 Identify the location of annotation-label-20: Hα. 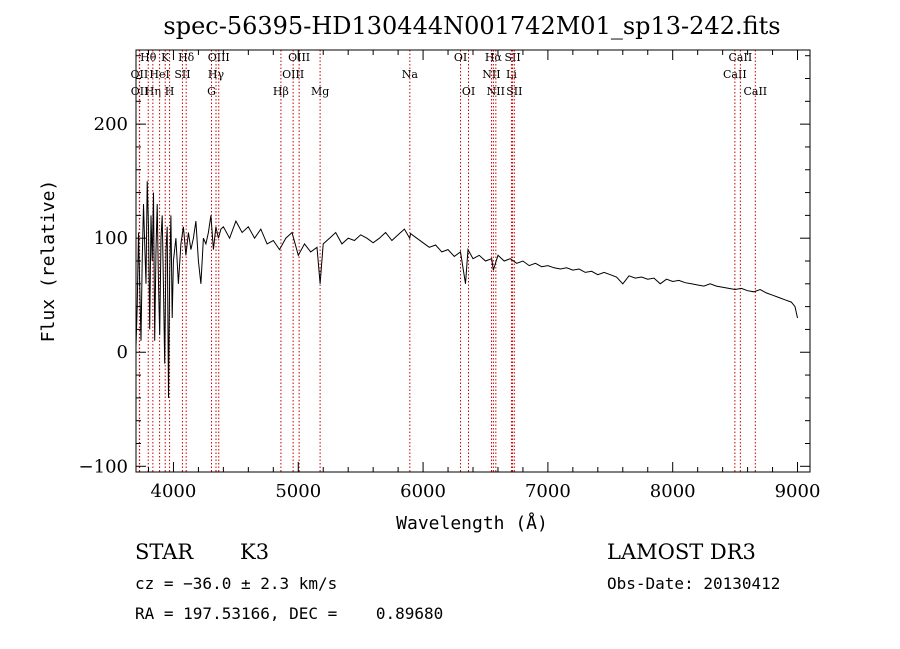
(494, 57).